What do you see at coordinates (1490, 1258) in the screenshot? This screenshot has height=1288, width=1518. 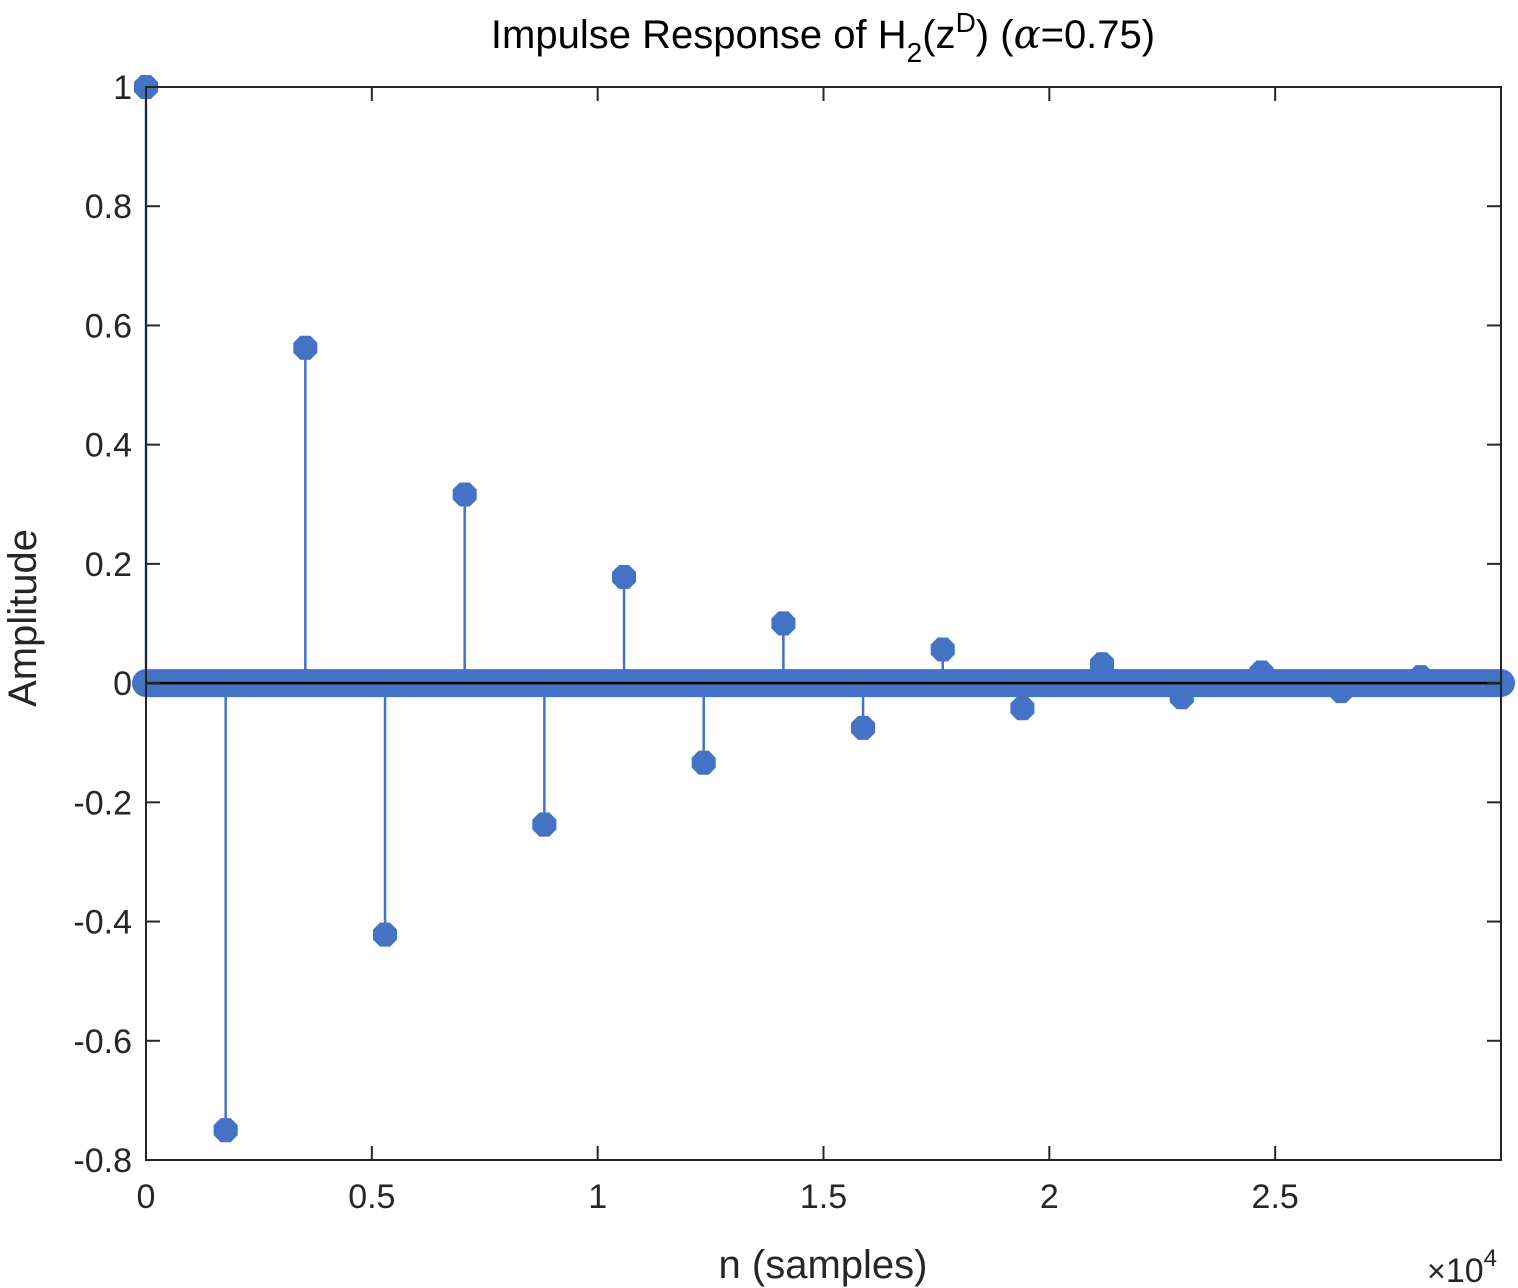 I see `multiplier-exponent: 4` at bounding box center [1490, 1258].